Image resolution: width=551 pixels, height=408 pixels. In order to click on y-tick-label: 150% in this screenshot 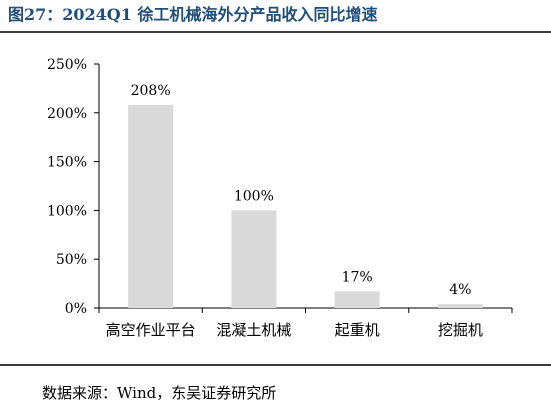, I will do `click(67, 163)`.